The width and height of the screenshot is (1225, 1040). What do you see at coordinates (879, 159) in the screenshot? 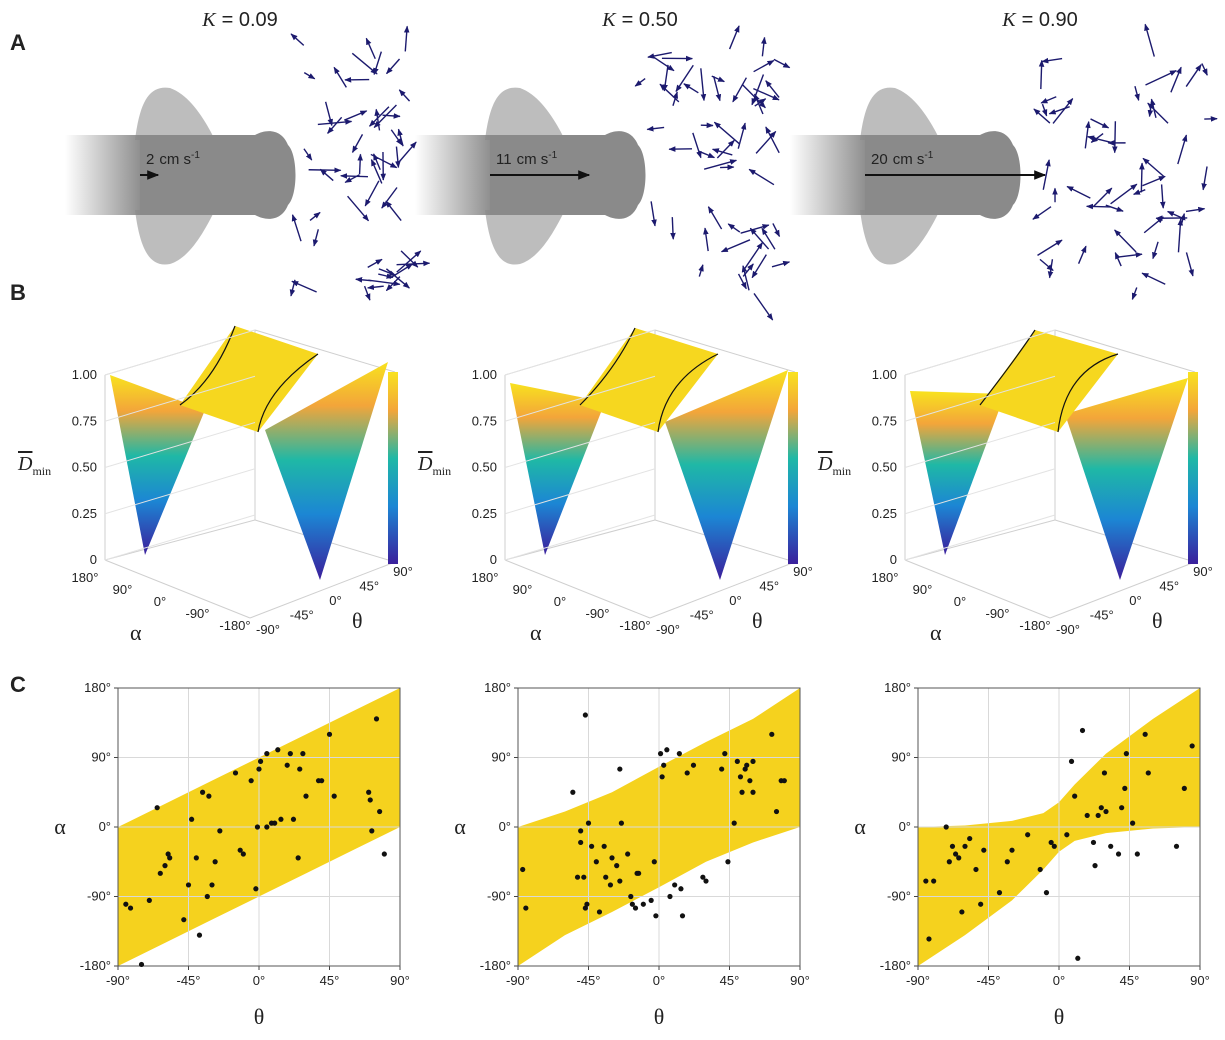
I see `speed-value: 20` at bounding box center [879, 159].